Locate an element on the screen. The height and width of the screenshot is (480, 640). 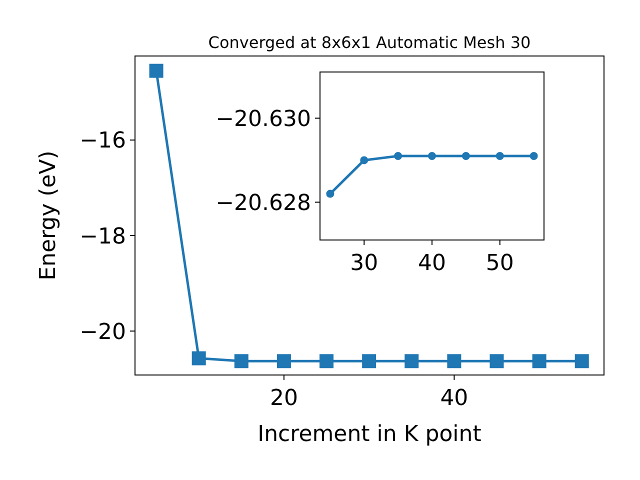
y-tick-label: −20.628 is located at coordinates (263, 203).